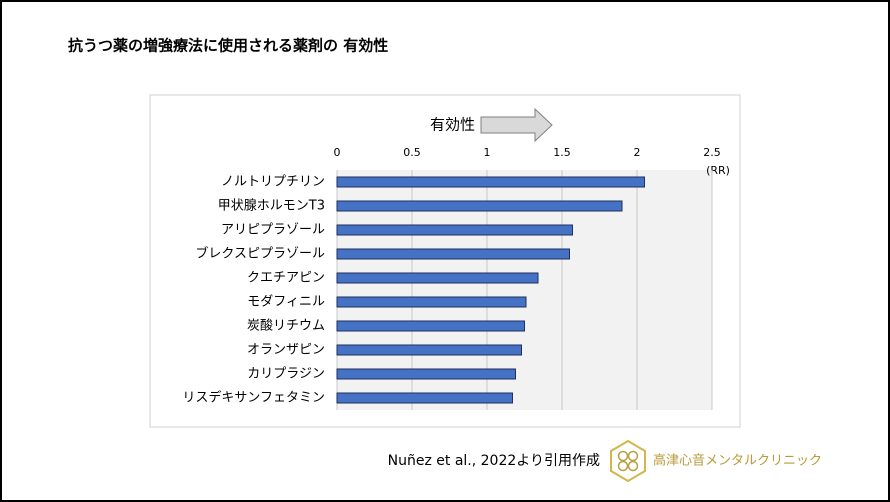  What do you see at coordinates (273, 182) in the screenshot?
I see `y-tick-label: ノルトリプチリン` at bounding box center [273, 182].